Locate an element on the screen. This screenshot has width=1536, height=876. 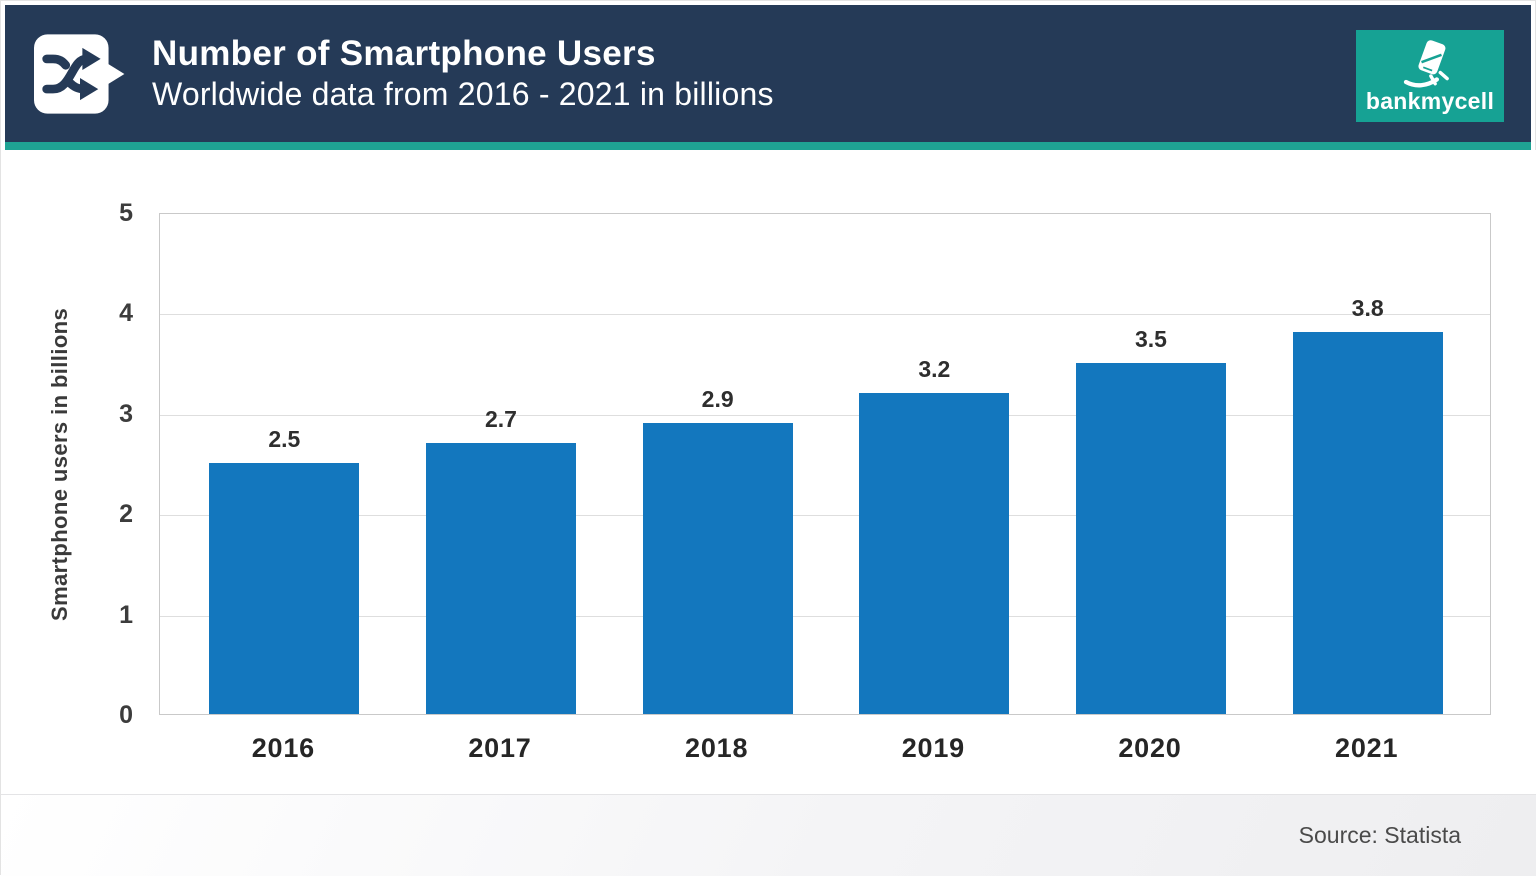
y-tick-label-3: 3 is located at coordinates (126, 413).